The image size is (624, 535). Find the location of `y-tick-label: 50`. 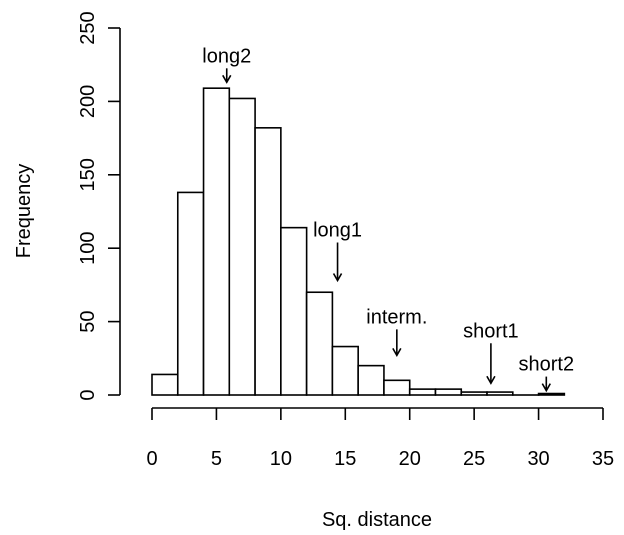

y-tick-label: 50 is located at coordinates (88, 321).